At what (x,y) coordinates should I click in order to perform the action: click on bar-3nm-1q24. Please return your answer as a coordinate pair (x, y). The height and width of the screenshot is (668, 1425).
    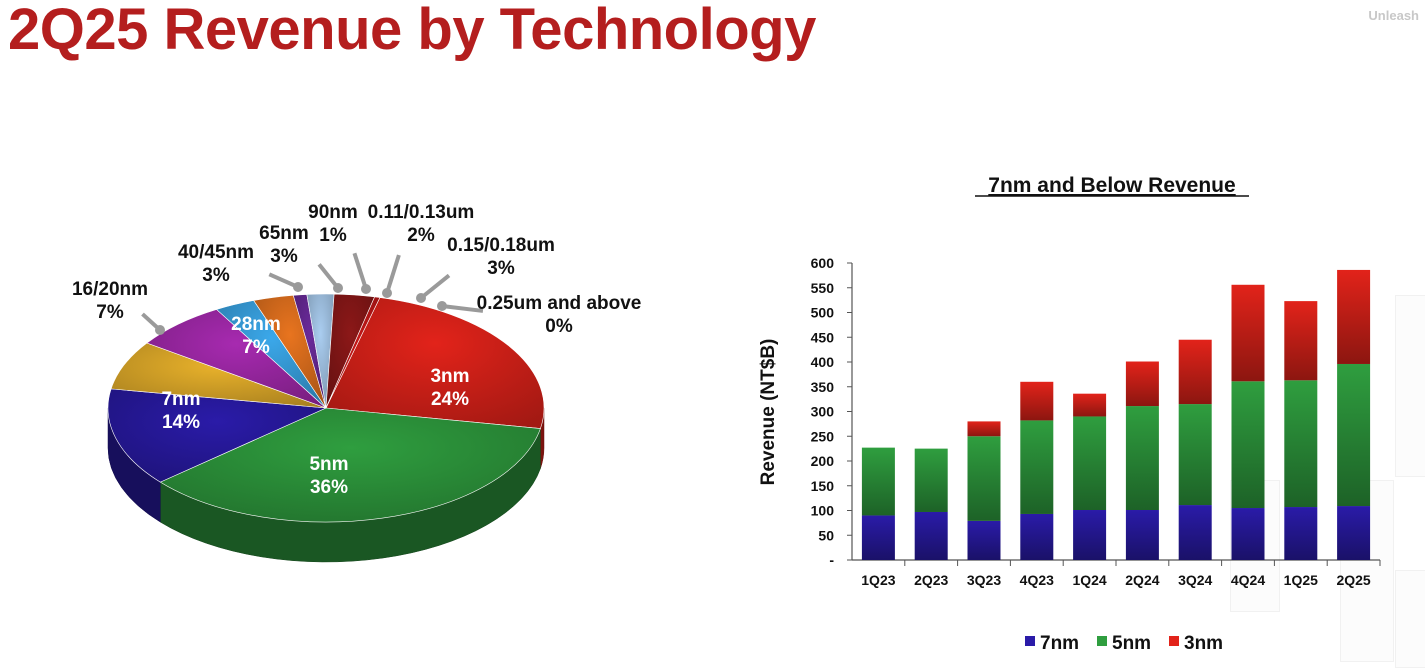
    Looking at the image, I should click on (1090, 405).